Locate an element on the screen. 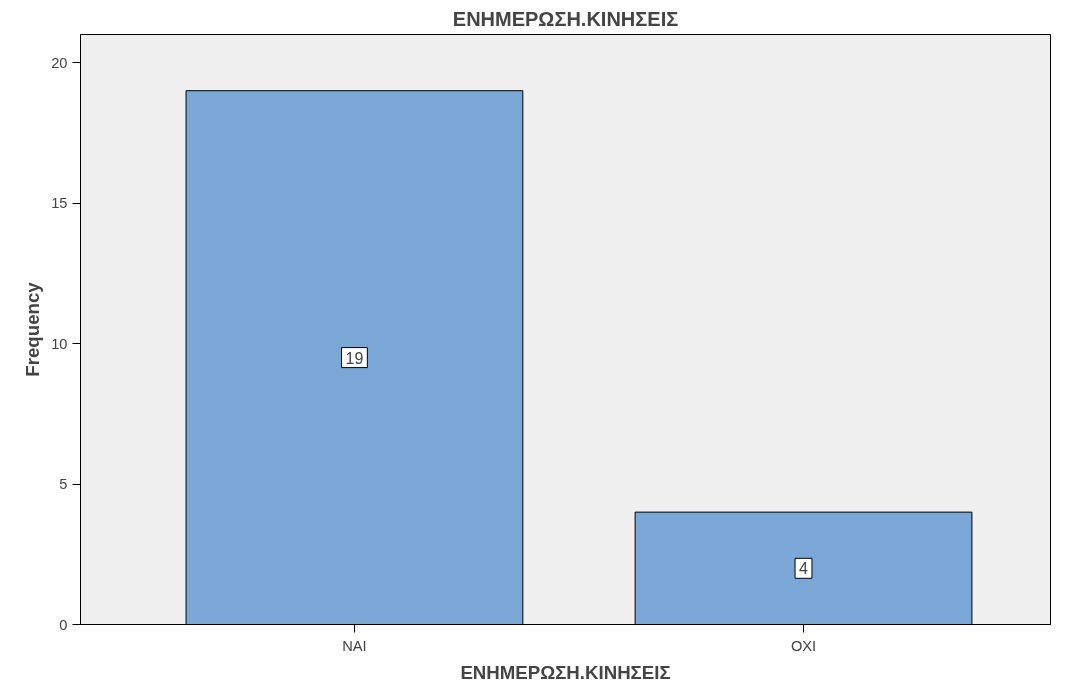  x-tick-label: OXI is located at coordinates (803, 645).